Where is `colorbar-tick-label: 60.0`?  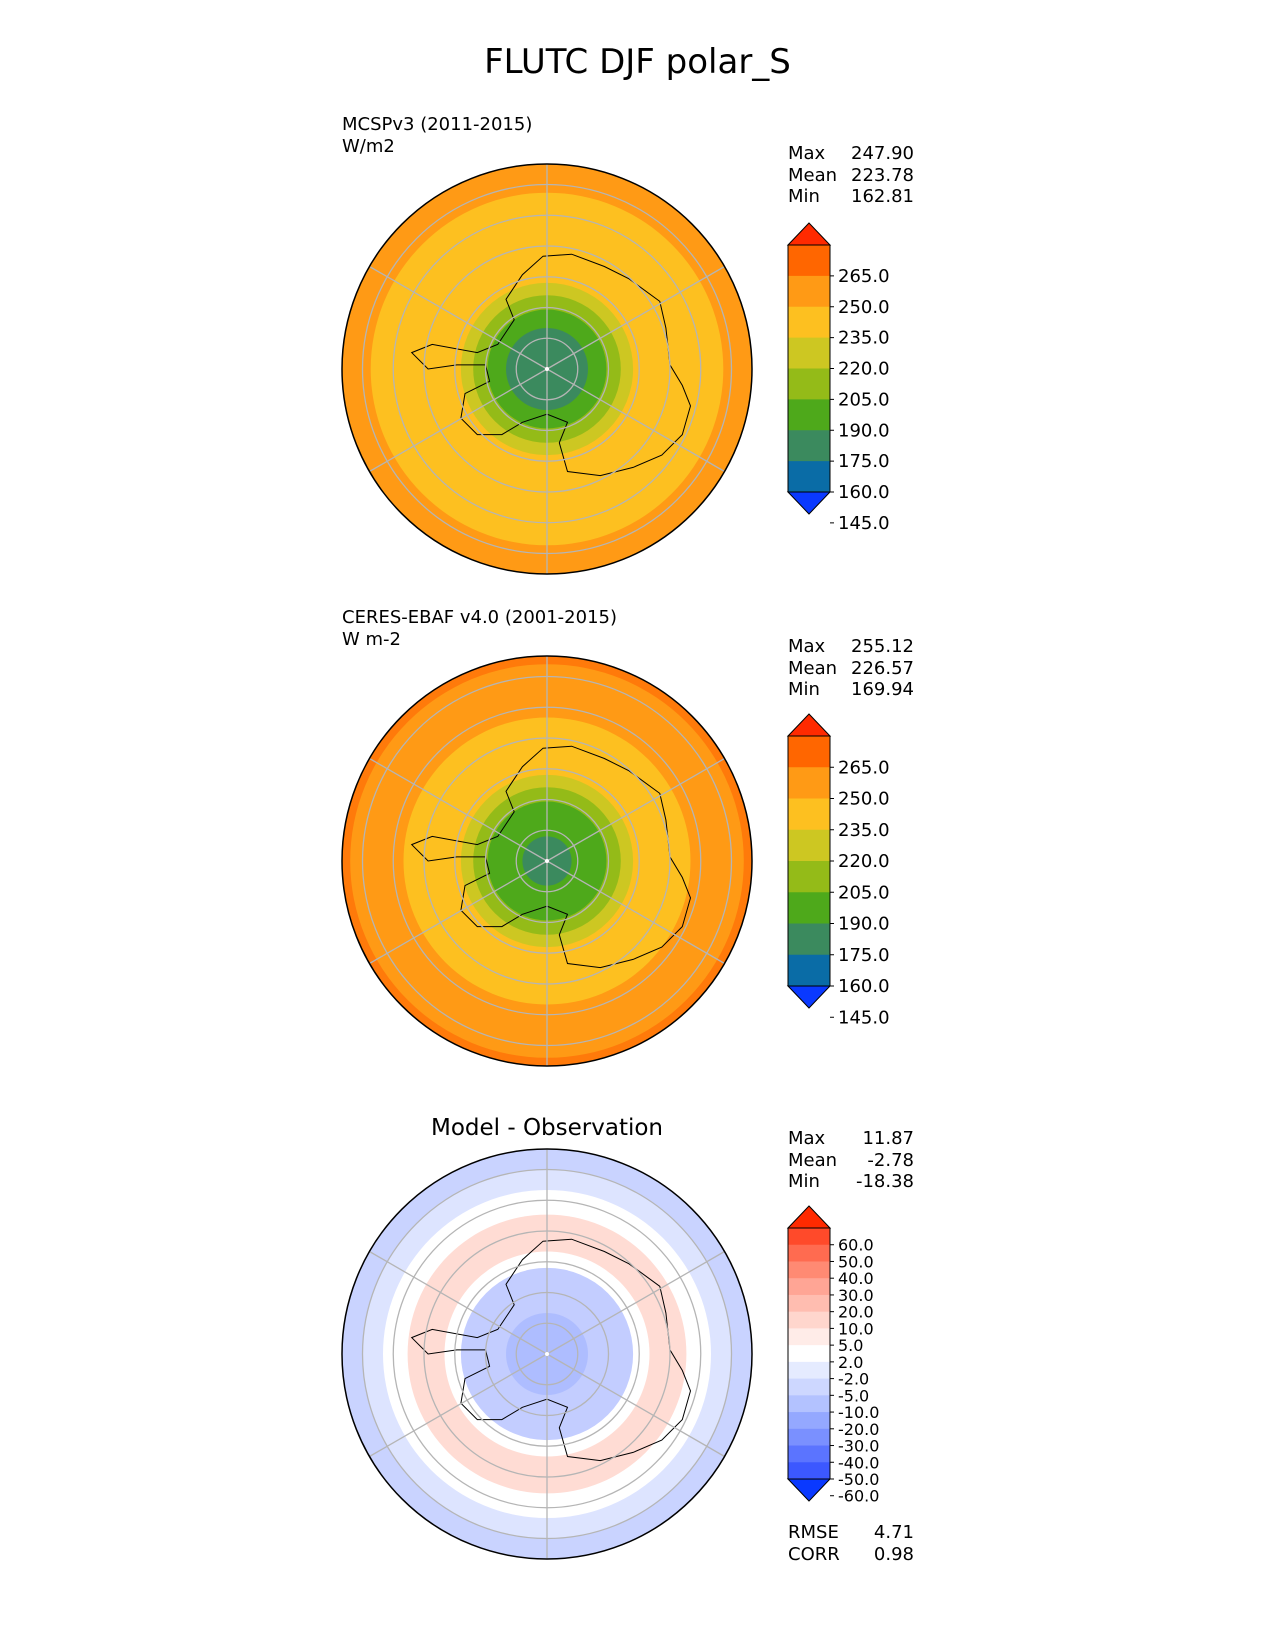 colorbar-tick-label: 60.0 is located at coordinates (856, 1245).